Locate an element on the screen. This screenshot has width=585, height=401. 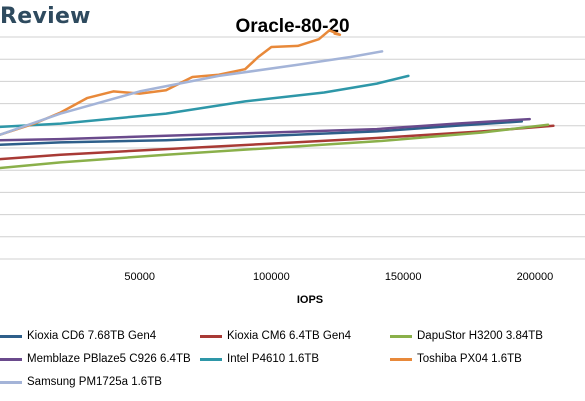
legend-item: Kioxia CM6 6.4TB Gen4 is located at coordinates (275, 336).